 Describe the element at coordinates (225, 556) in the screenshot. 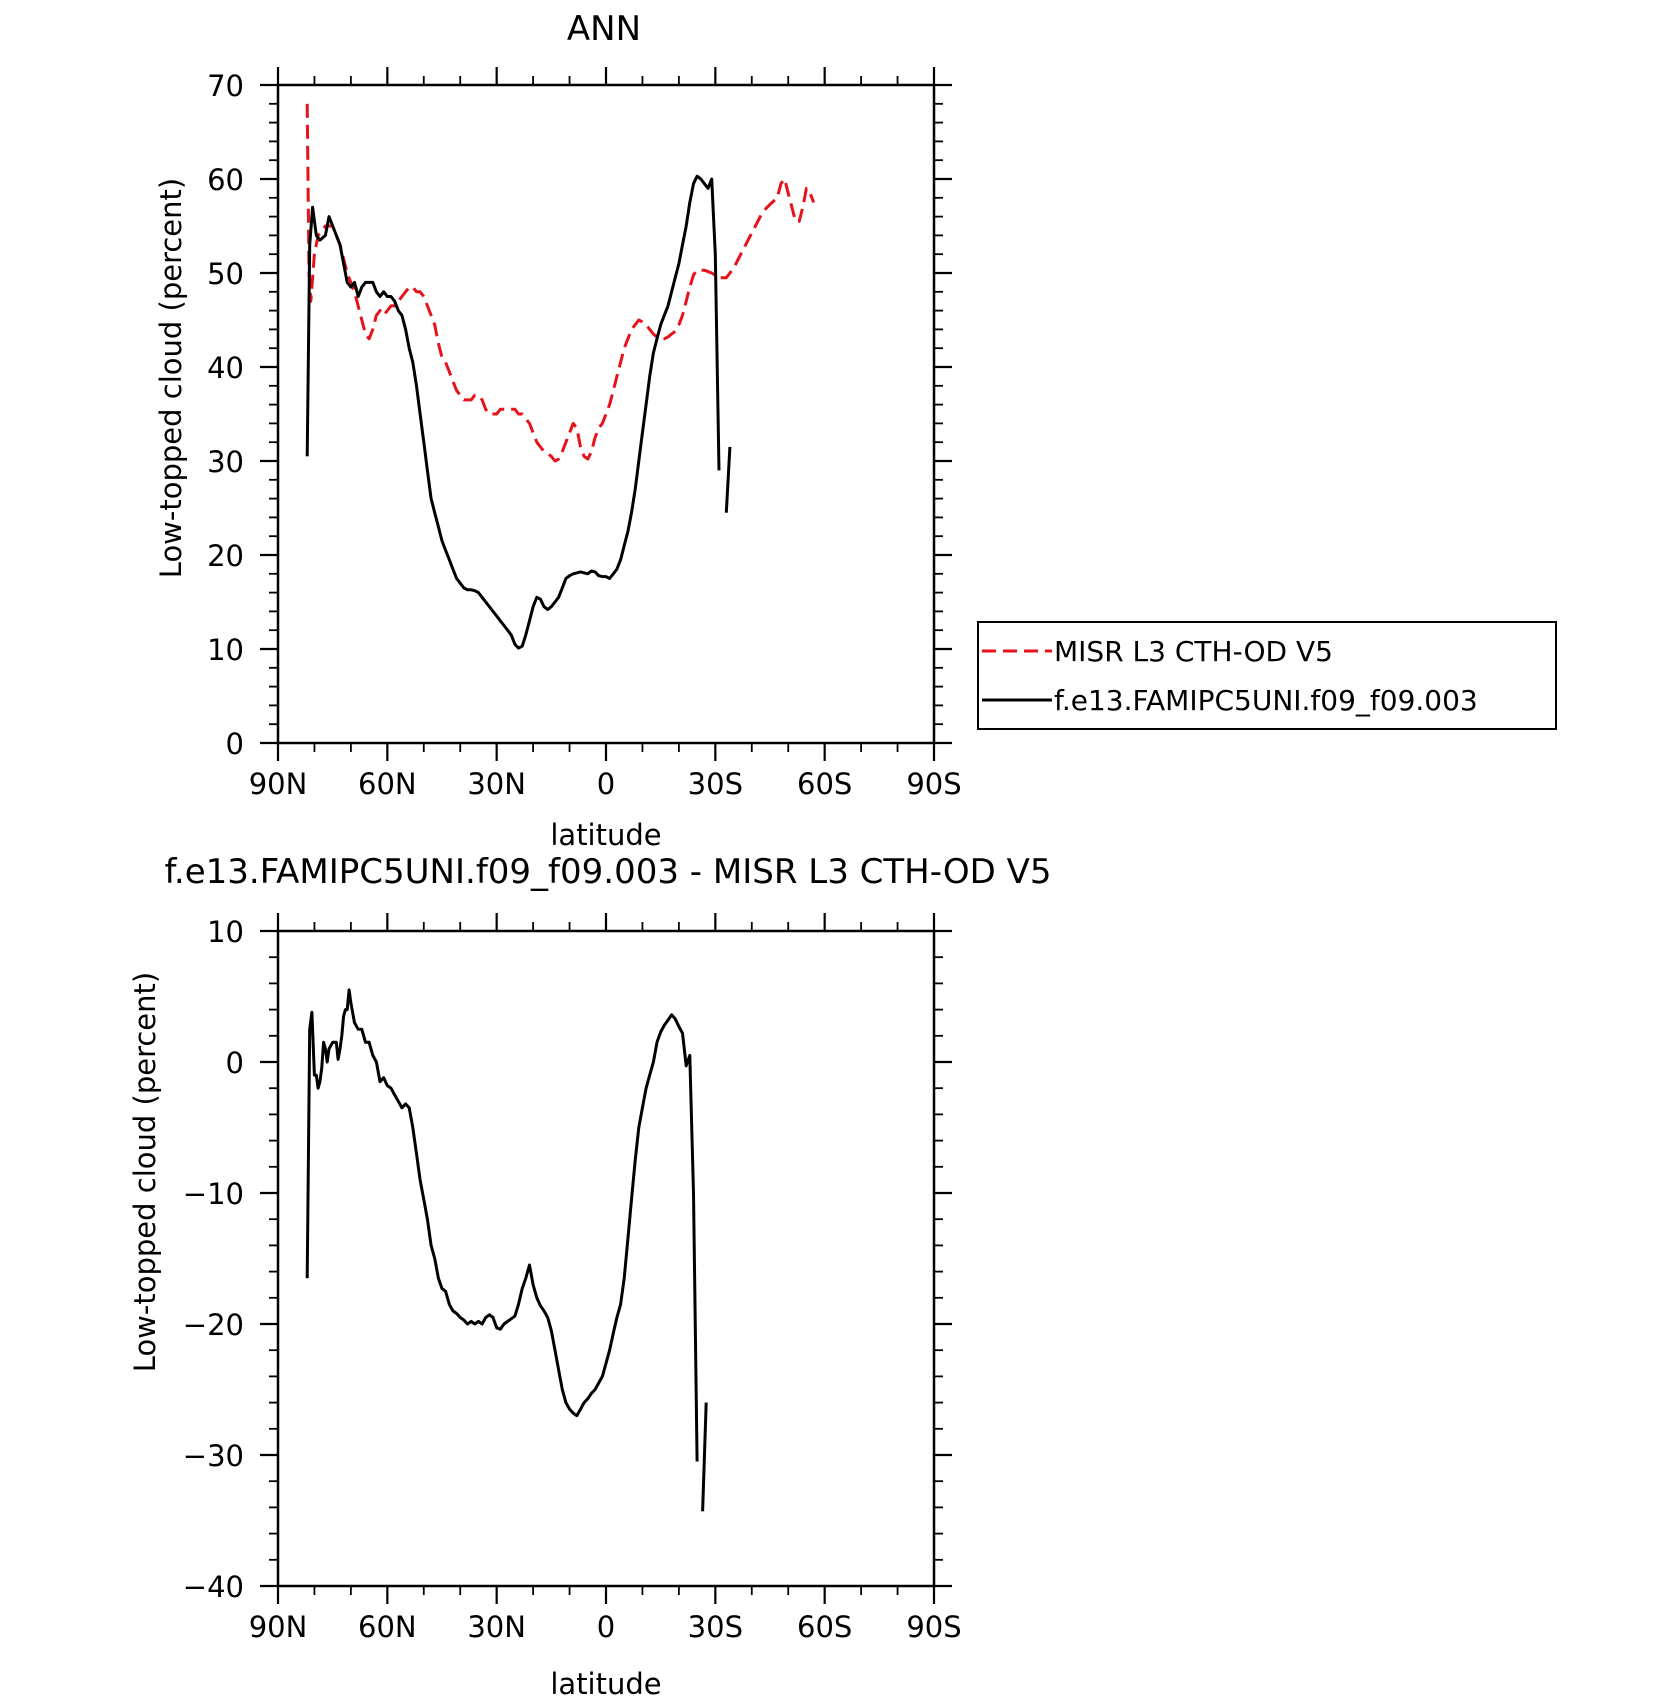

I see `top-y-tick-label: 20` at that location.